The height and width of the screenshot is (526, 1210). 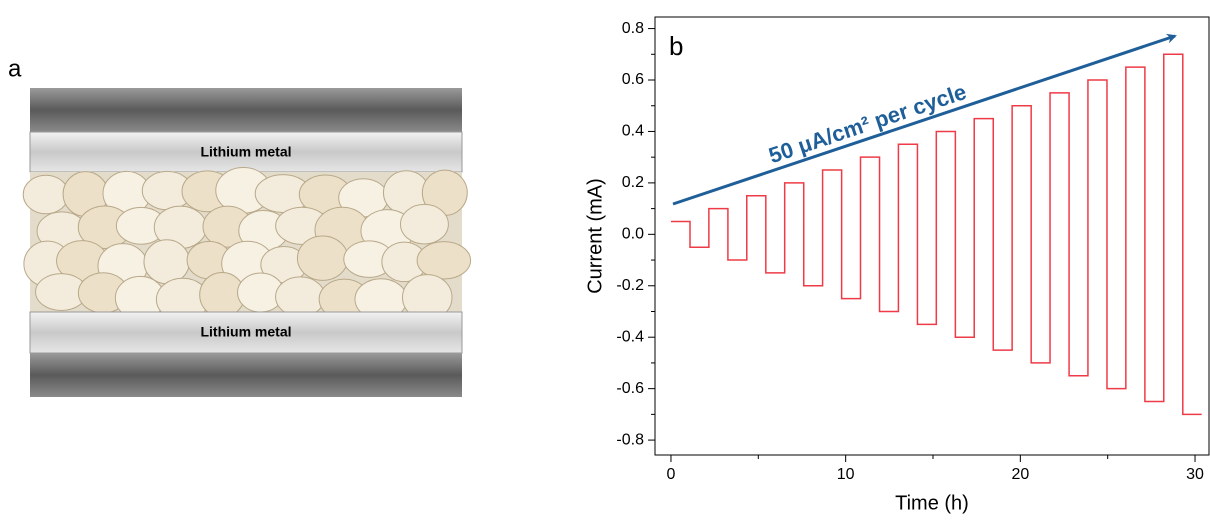 I want to click on trend-arrow, so click(x=924, y=119).